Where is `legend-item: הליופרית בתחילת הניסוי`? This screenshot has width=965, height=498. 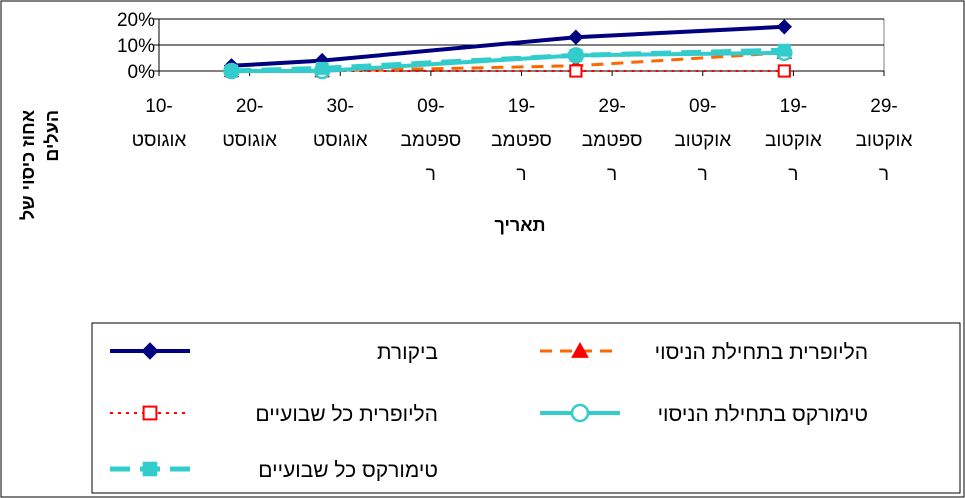
legend-item: הליופרית בתחילת הניסוי is located at coordinates (704, 352).